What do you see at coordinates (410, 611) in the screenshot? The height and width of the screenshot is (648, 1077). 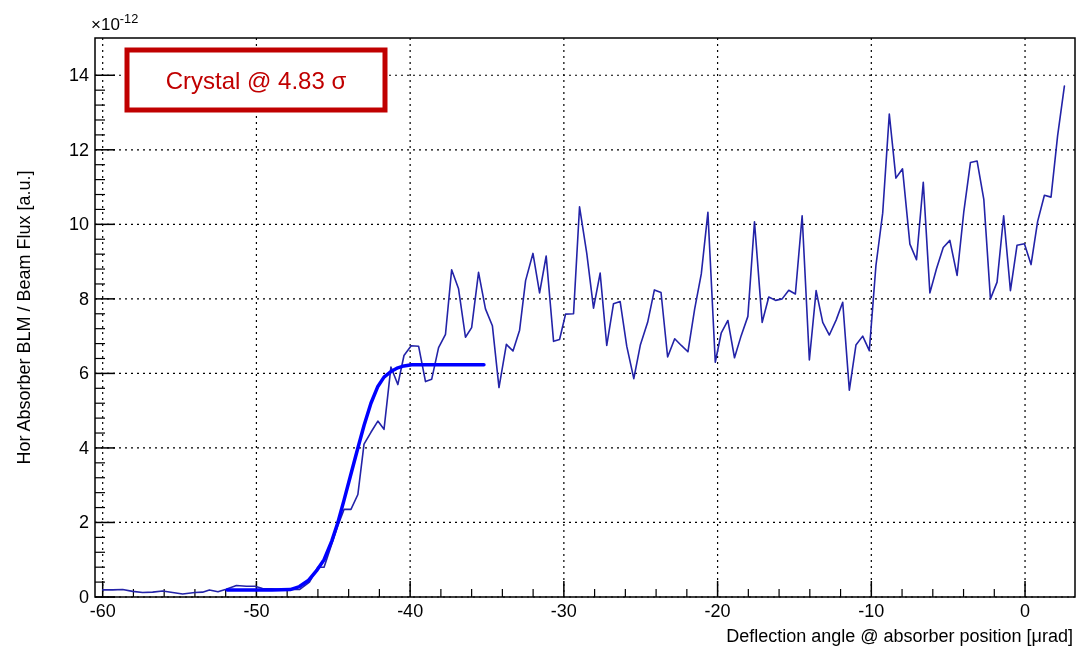 I see `x-tick-label: -40` at bounding box center [410, 611].